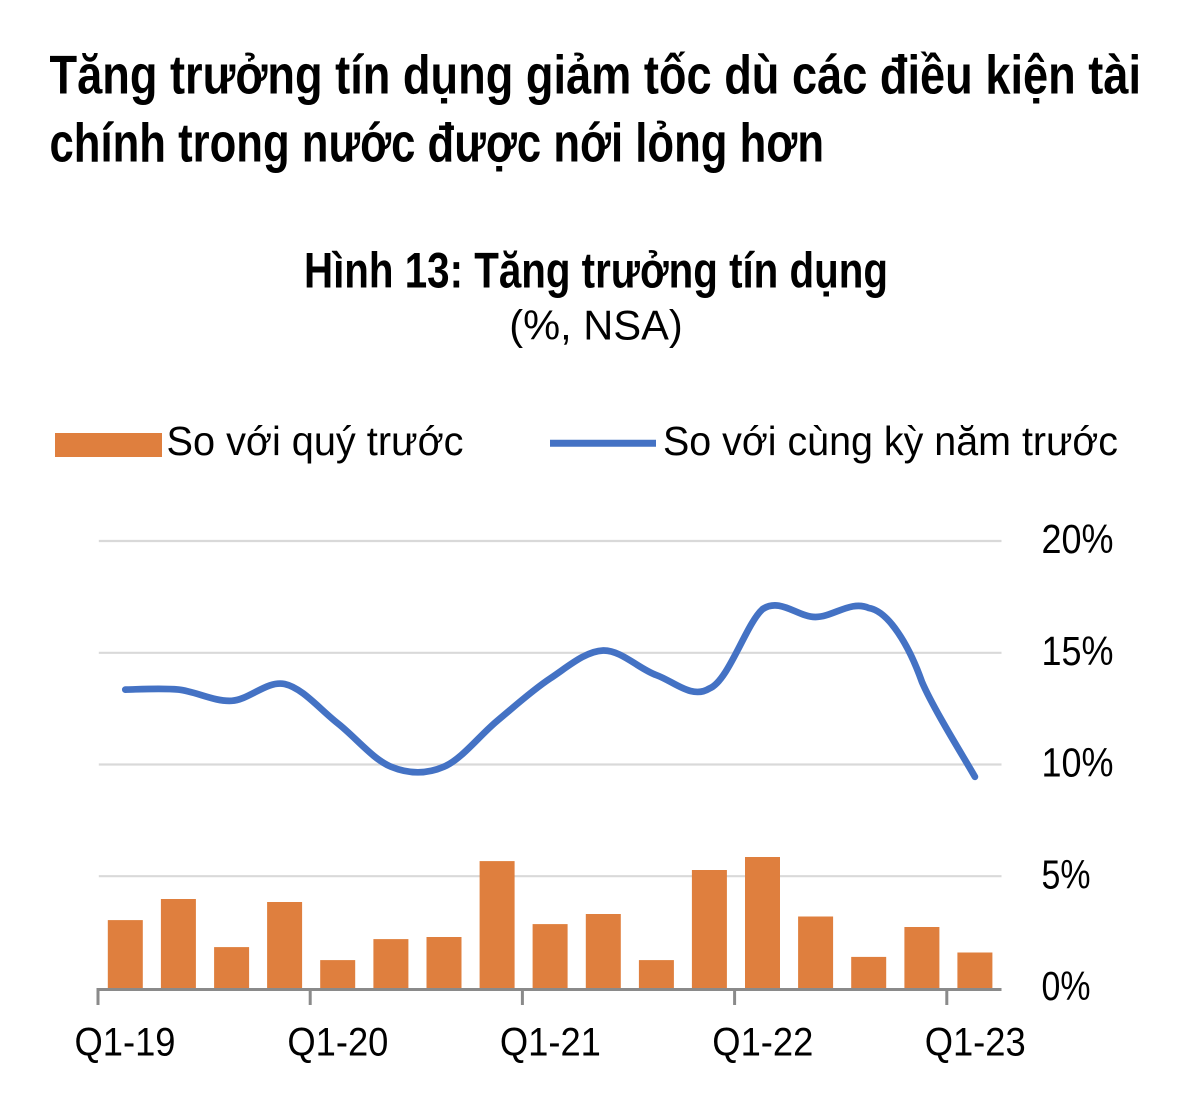 Image resolution: width=1200 pixels, height=1109 pixels. What do you see at coordinates (1078, 763) in the screenshot?
I see `svg-text: 10%` at bounding box center [1078, 763].